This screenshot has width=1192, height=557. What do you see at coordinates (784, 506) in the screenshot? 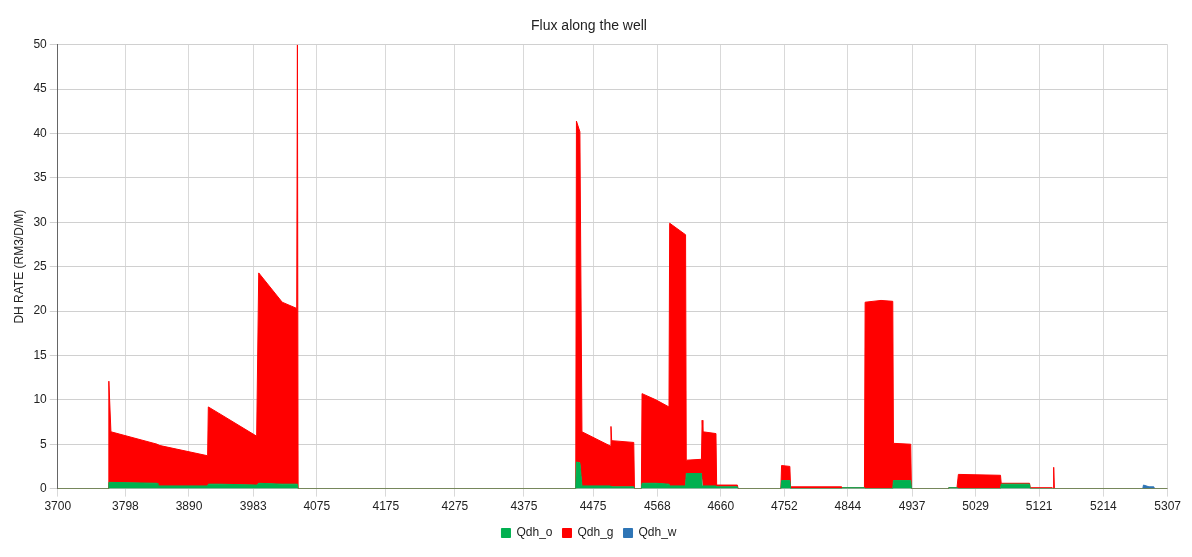
I see `x-tick-label: 4752` at bounding box center [784, 506].